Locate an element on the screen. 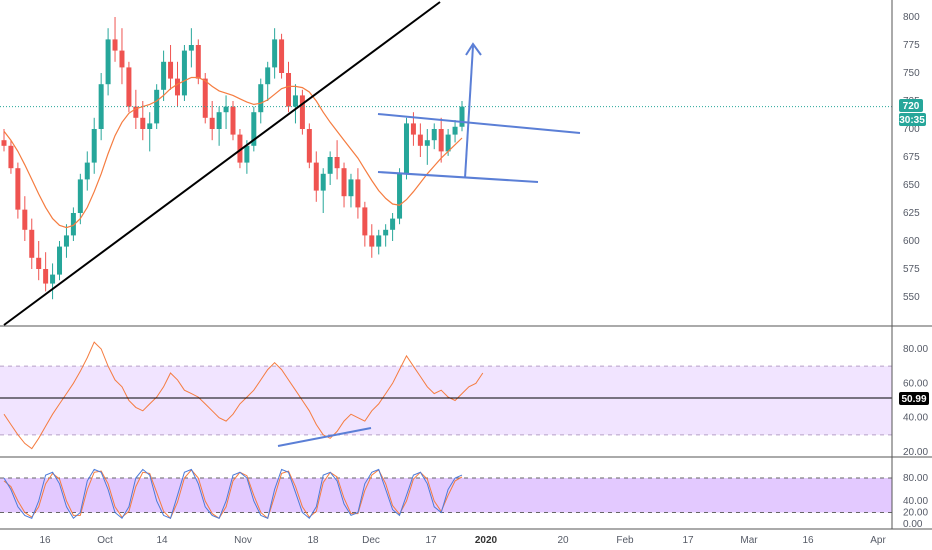 The width and height of the screenshot is (932, 550). price-tick-label: 575 is located at coordinates (911, 269).